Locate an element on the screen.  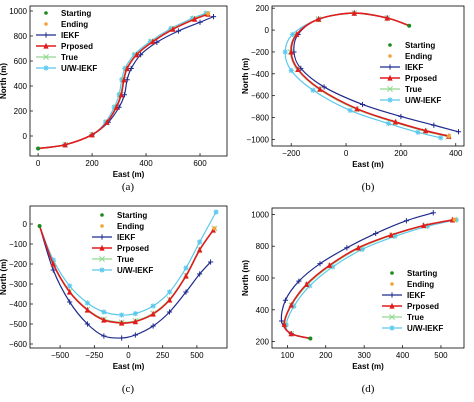
x-axis-label: East (m) is located at coordinates (368, 164).